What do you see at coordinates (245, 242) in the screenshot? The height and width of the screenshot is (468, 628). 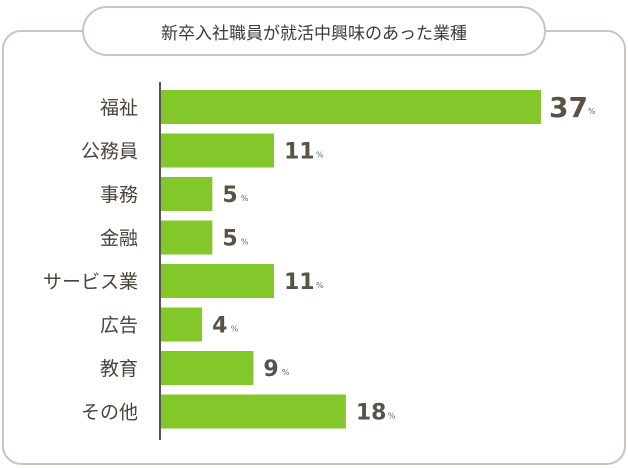 I see `unit-label-3: %` at bounding box center [245, 242].